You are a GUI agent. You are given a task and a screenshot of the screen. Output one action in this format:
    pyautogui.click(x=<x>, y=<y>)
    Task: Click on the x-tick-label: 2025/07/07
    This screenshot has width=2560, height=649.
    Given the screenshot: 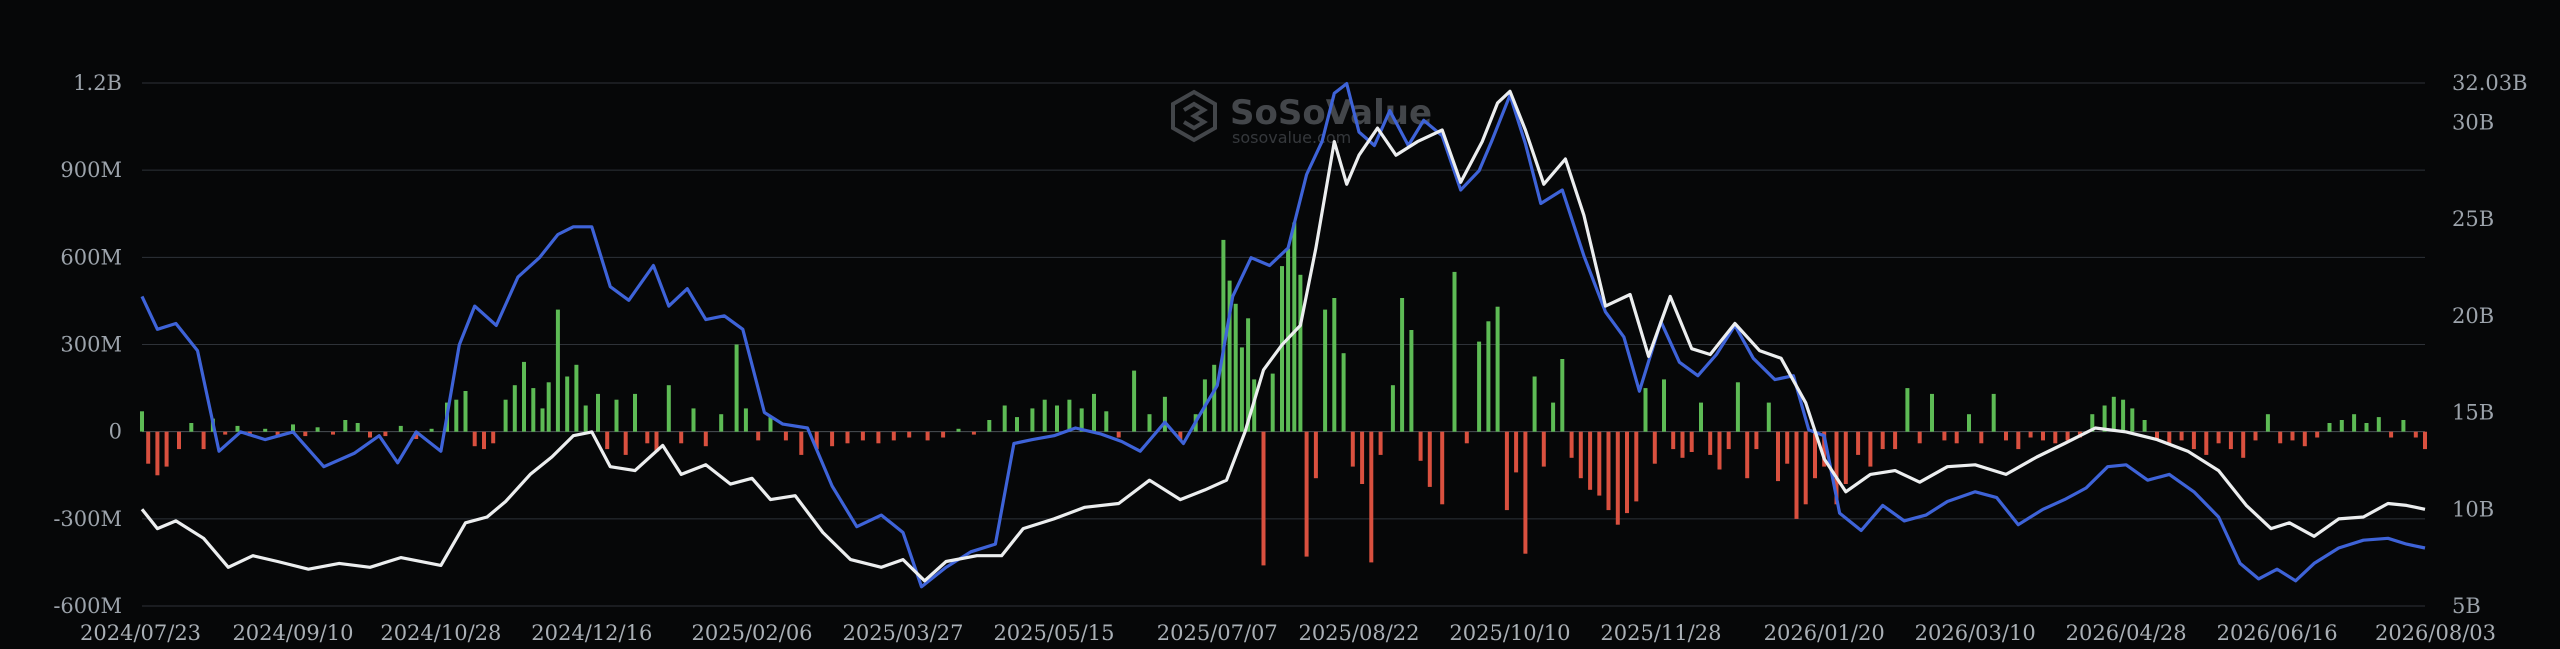 What is the action you would take?
    pyautogui.click(x=1217, y=633)
    